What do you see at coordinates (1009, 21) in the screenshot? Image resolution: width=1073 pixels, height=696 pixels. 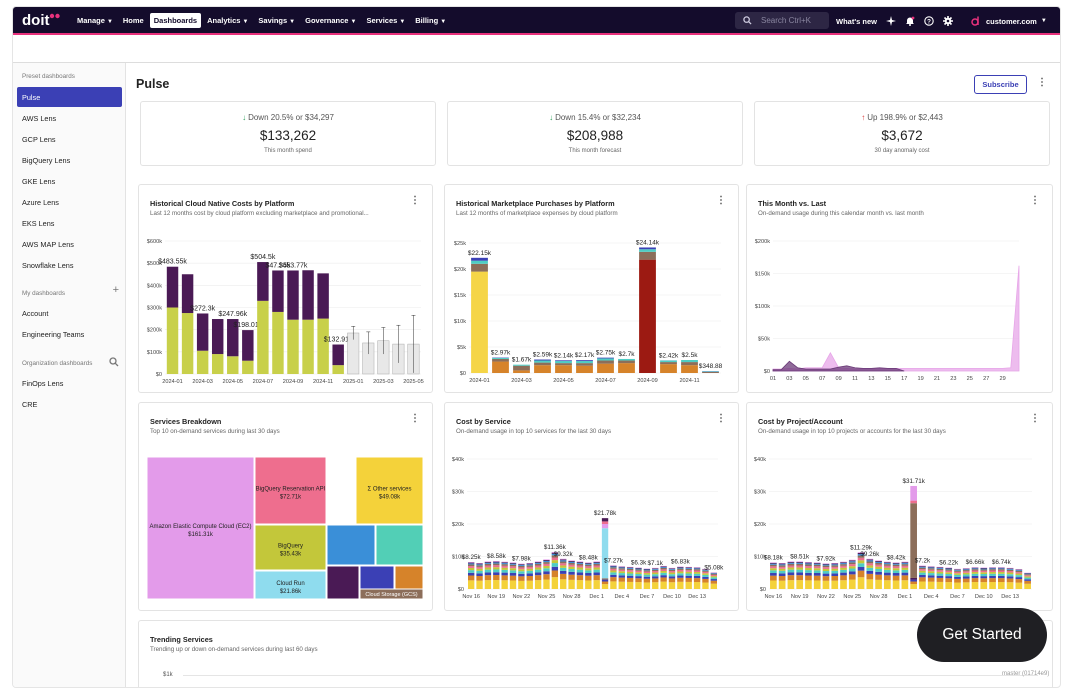 I see `customer-switcher: customer.com ▼` at bounding box center [1009, 21].